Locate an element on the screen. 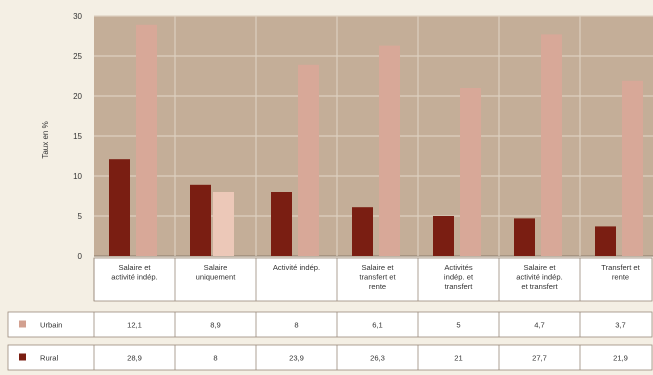  y-tick-label: 5 is located at coordinates (80, 216).